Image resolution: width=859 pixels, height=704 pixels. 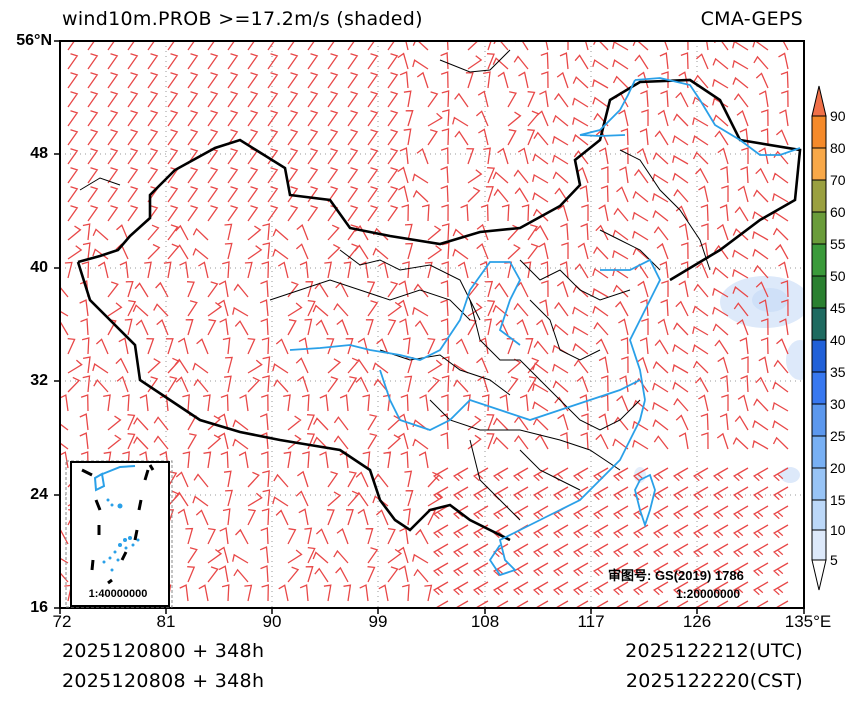 I want to click on colorbar-label-35: 35, so click(x=838, y=372).